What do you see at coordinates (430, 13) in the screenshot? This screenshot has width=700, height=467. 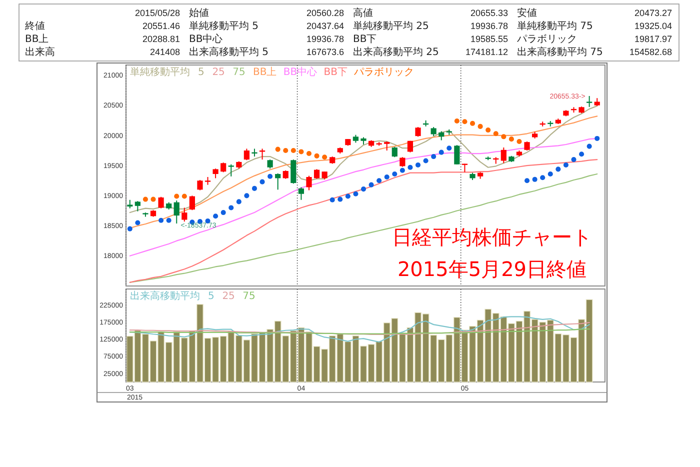 I see `text: 高値 20655.33` at bounding box center [430, 13].